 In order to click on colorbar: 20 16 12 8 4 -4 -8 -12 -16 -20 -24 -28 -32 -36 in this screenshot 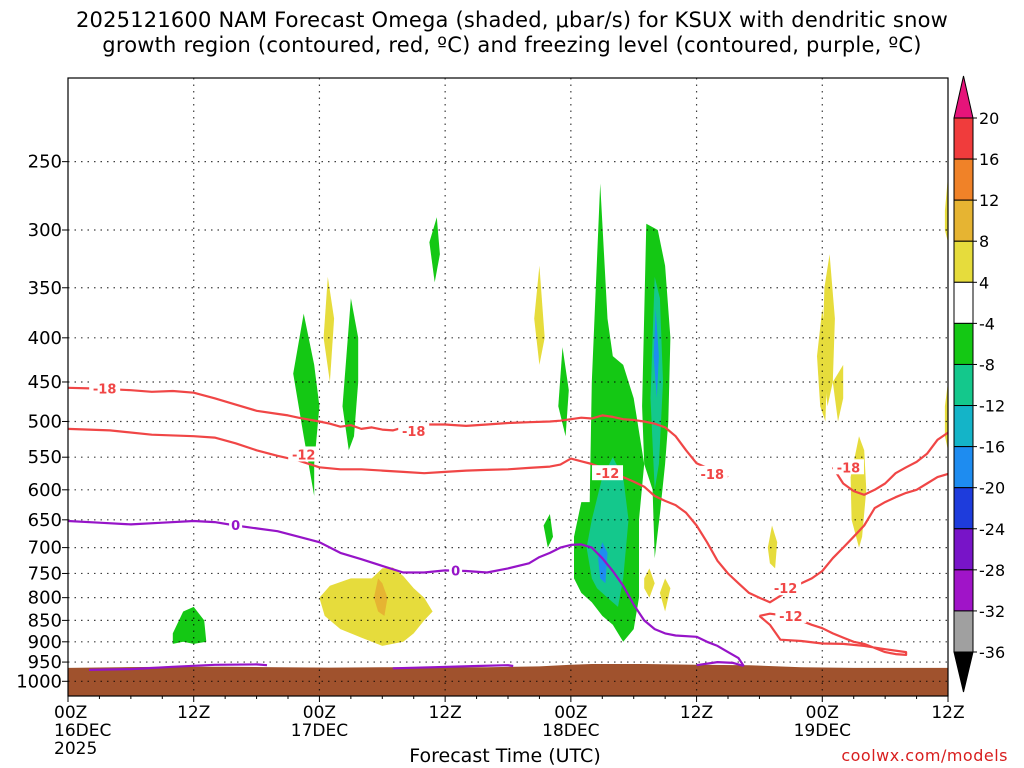, I will do `click(979, 384)`.